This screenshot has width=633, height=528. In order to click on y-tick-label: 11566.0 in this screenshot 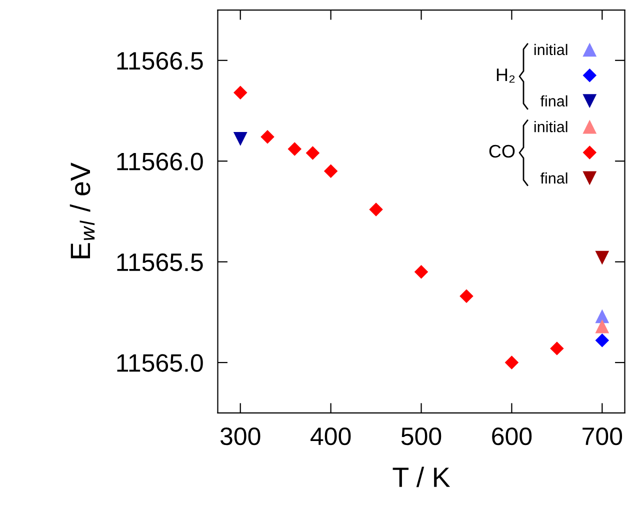, I will do `click(160, 161)`.